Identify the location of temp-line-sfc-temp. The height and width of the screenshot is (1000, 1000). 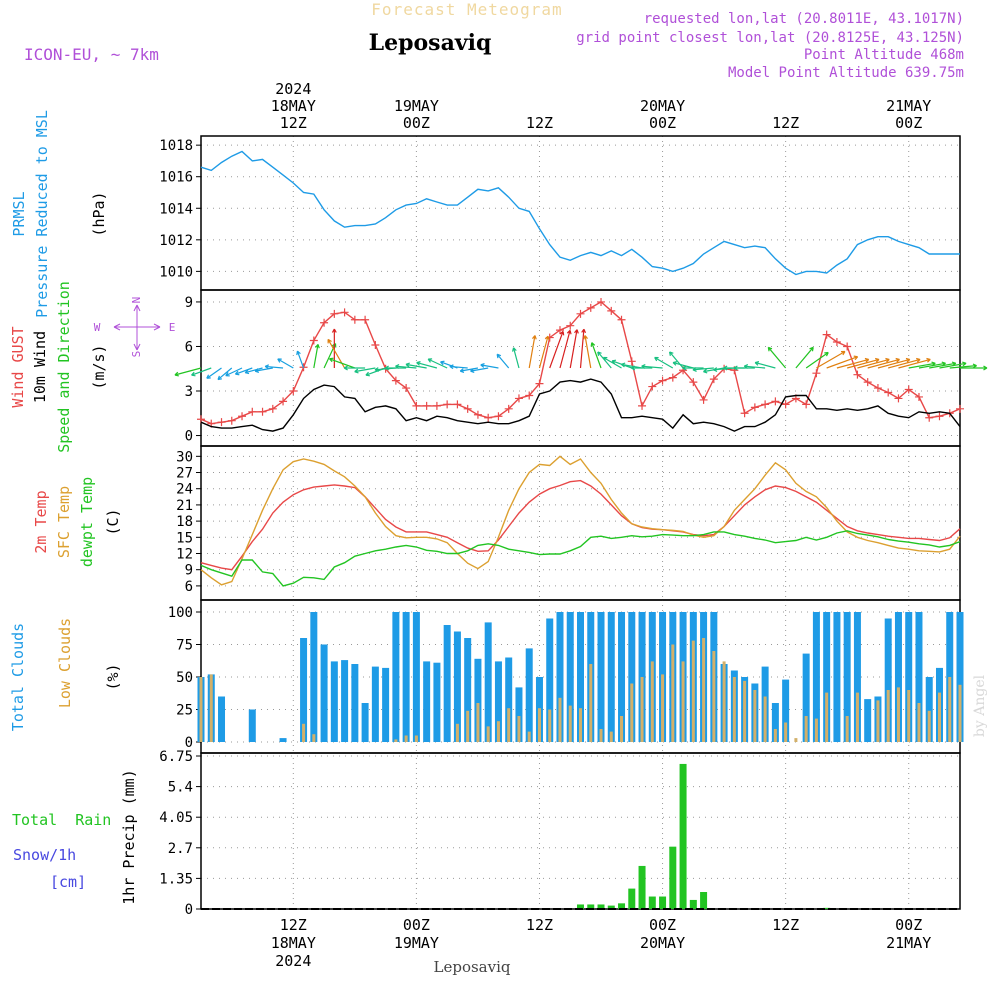
(580, 520).